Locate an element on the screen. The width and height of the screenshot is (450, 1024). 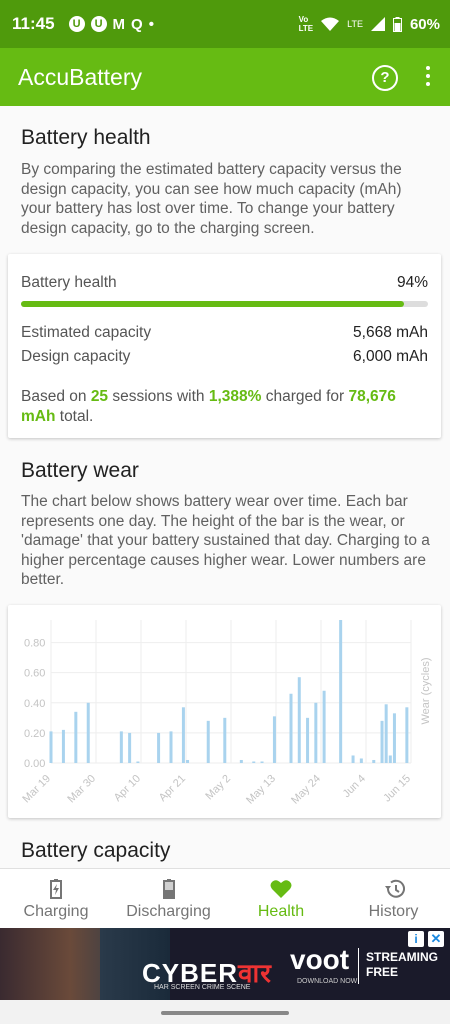
nav-charging-label: Charging is located at coordinates (56, 911).